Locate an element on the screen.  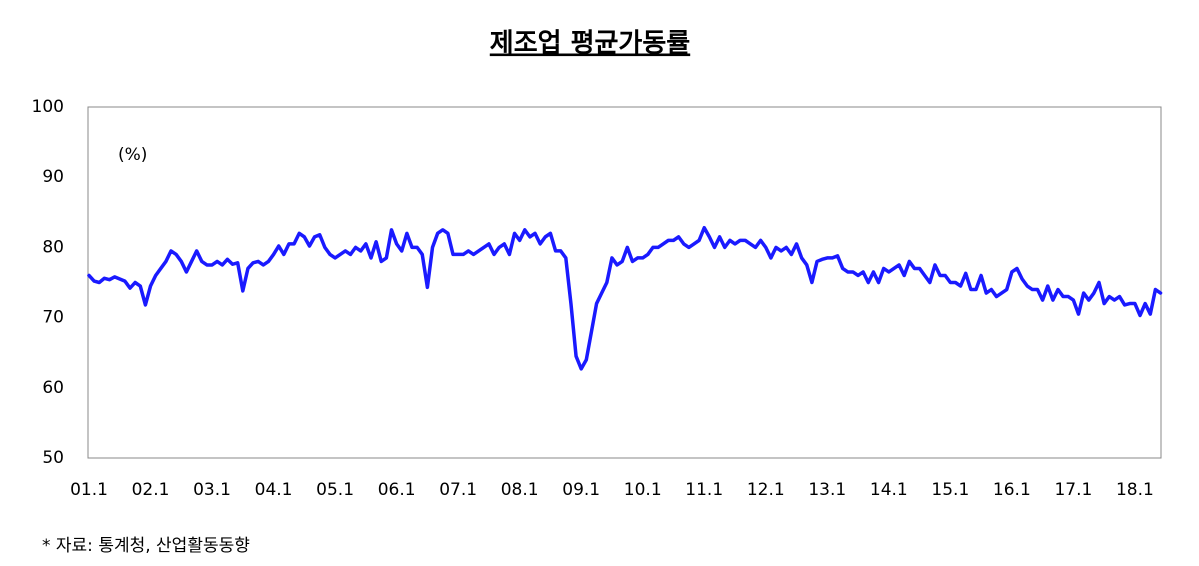
x-tick-label: 02.1 is located at coordinates (151, 490).